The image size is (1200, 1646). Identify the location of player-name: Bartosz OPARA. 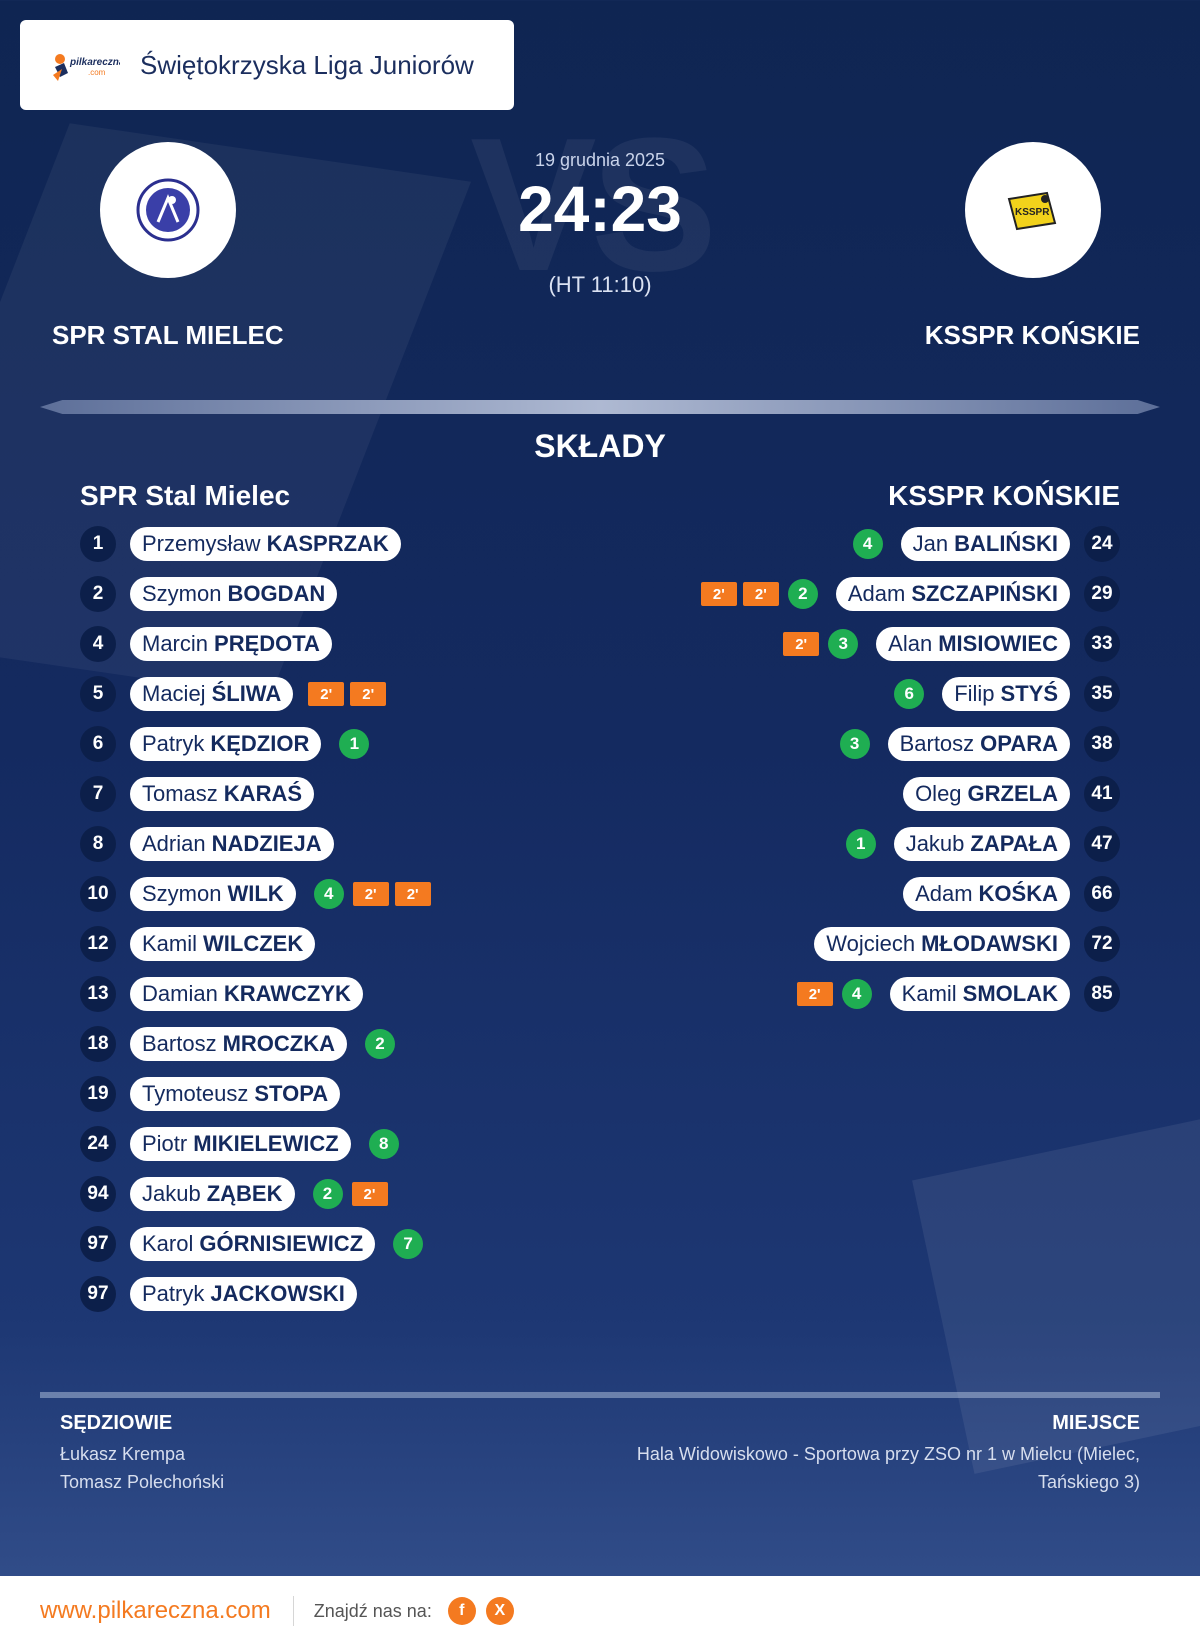
(978, 744).